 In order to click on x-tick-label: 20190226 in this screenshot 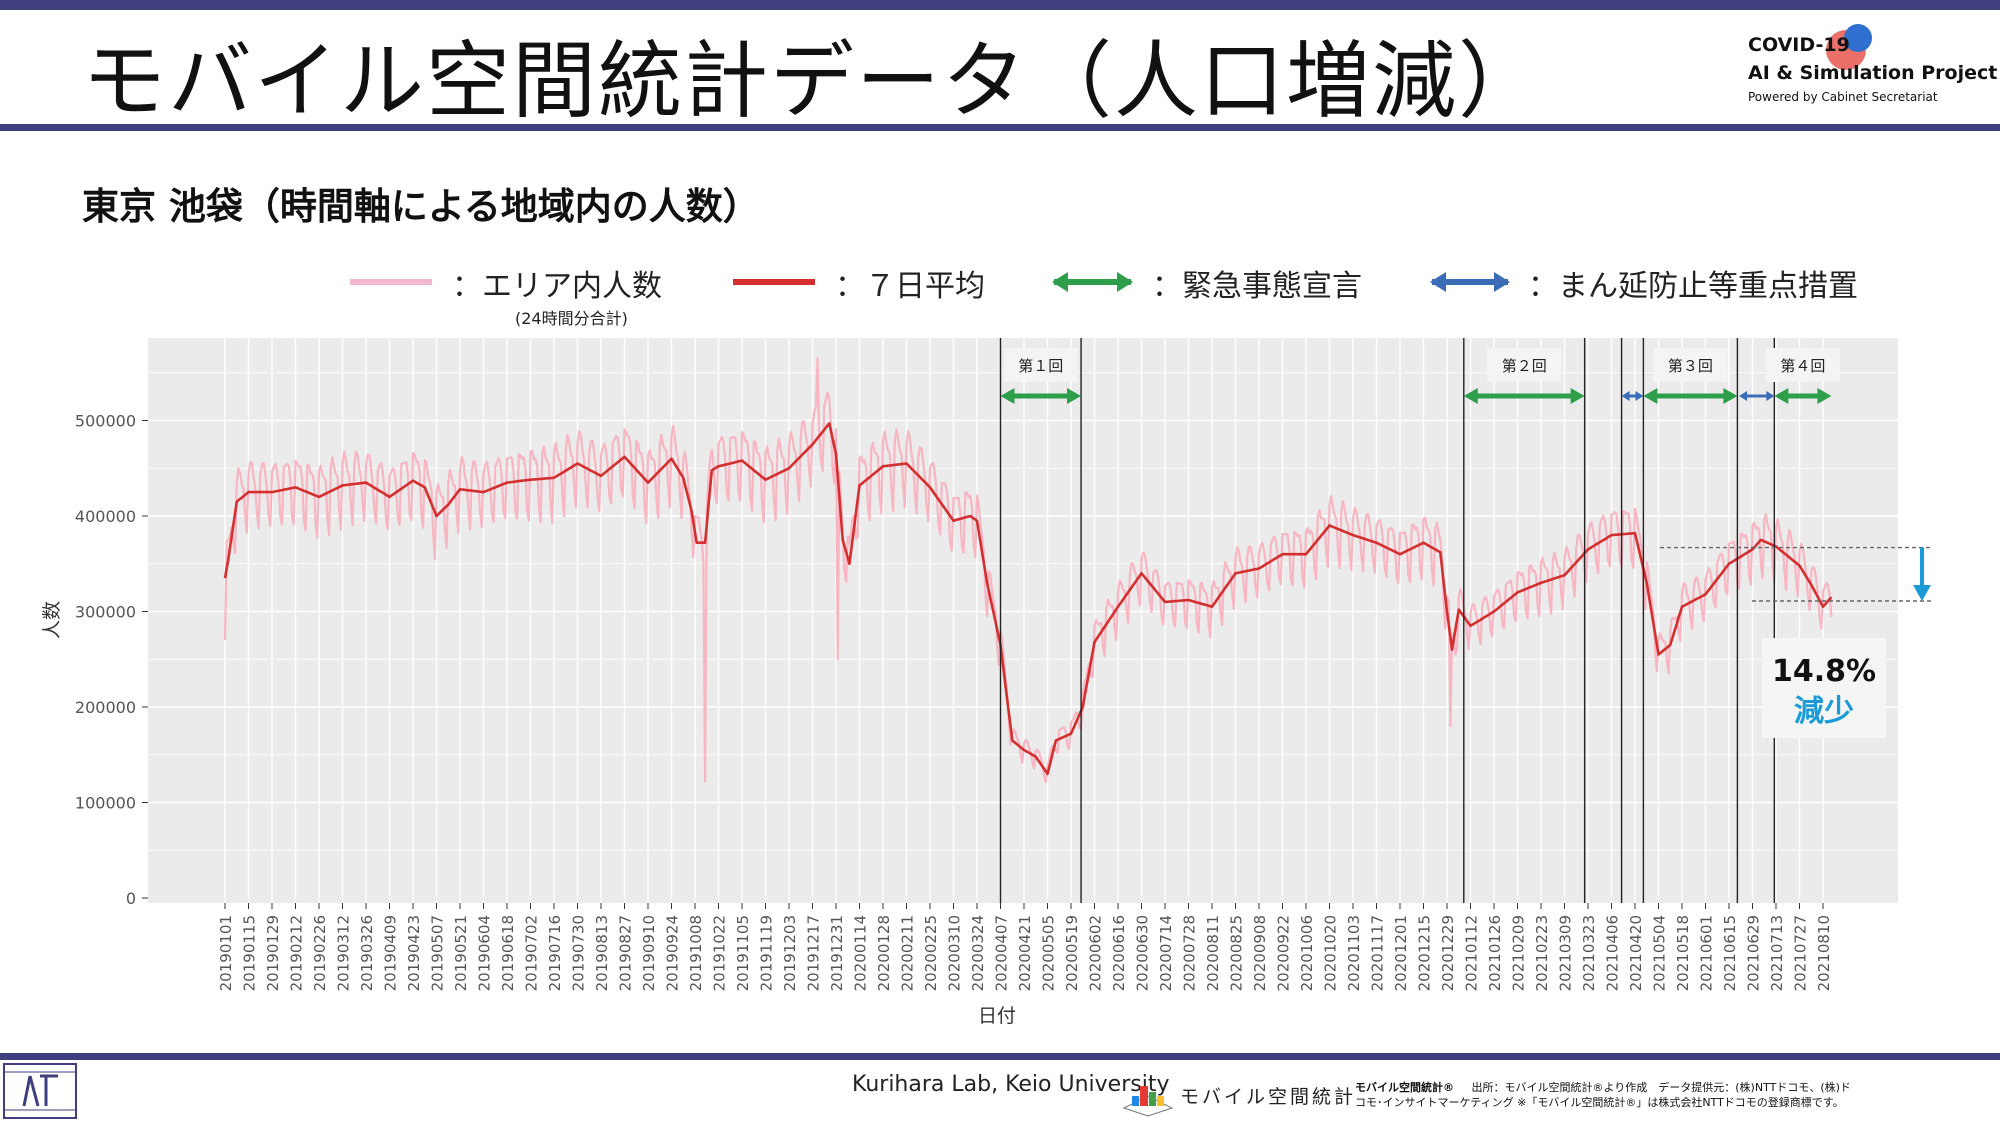, I will do `click(320, 953)`.